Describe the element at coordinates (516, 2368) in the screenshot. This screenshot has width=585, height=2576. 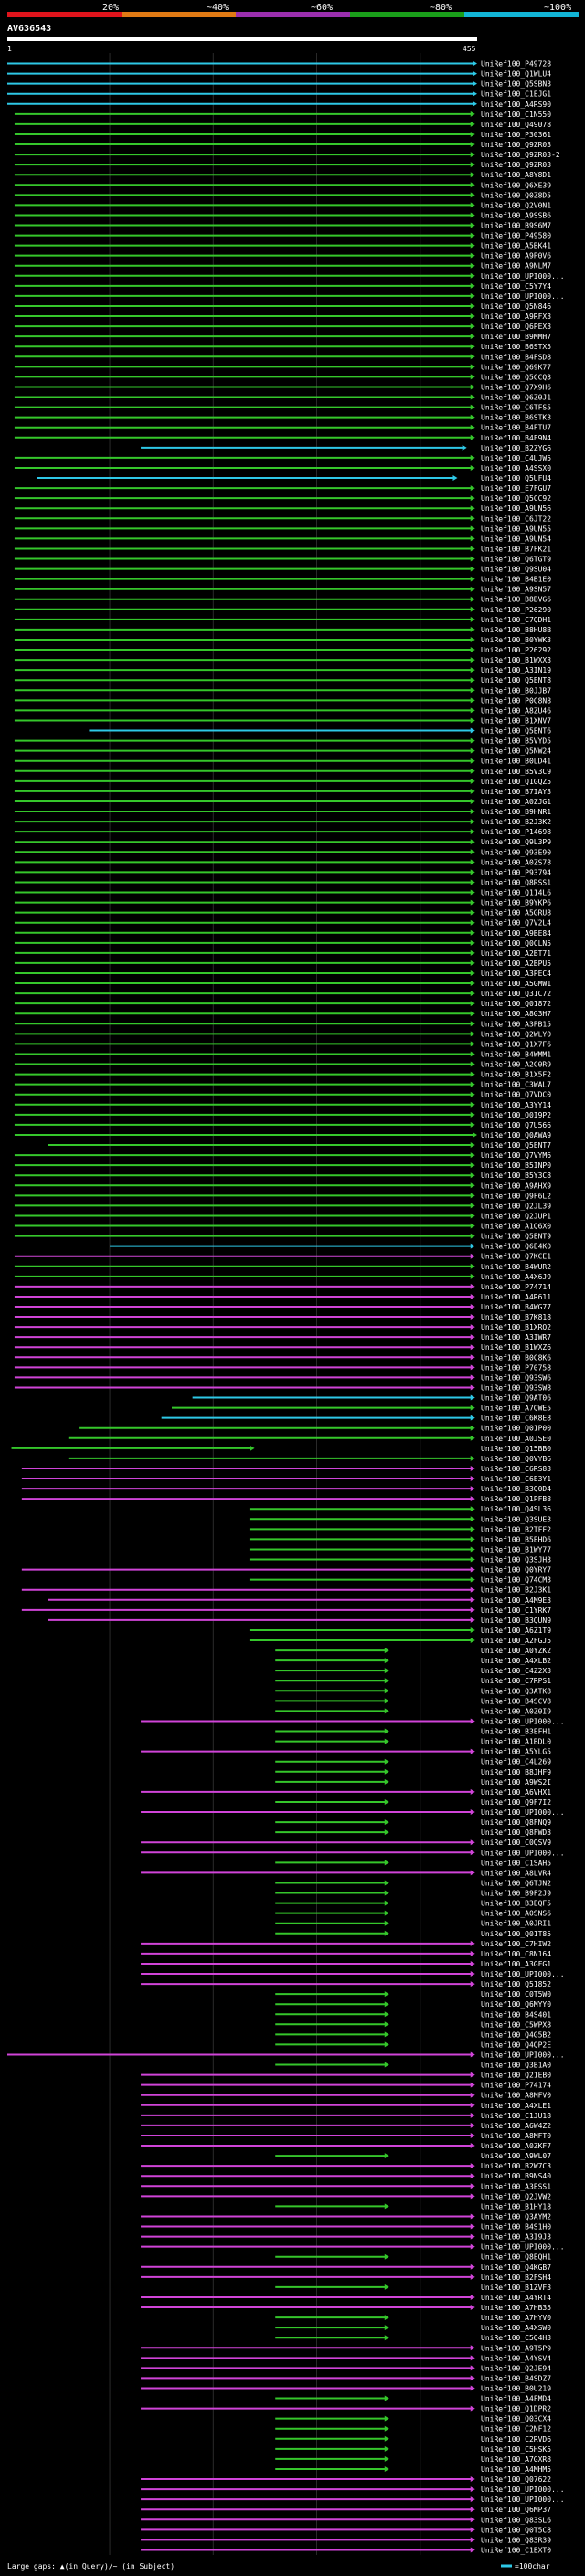
I see `hit-label: UniRef100_Q2JE94` at that location.